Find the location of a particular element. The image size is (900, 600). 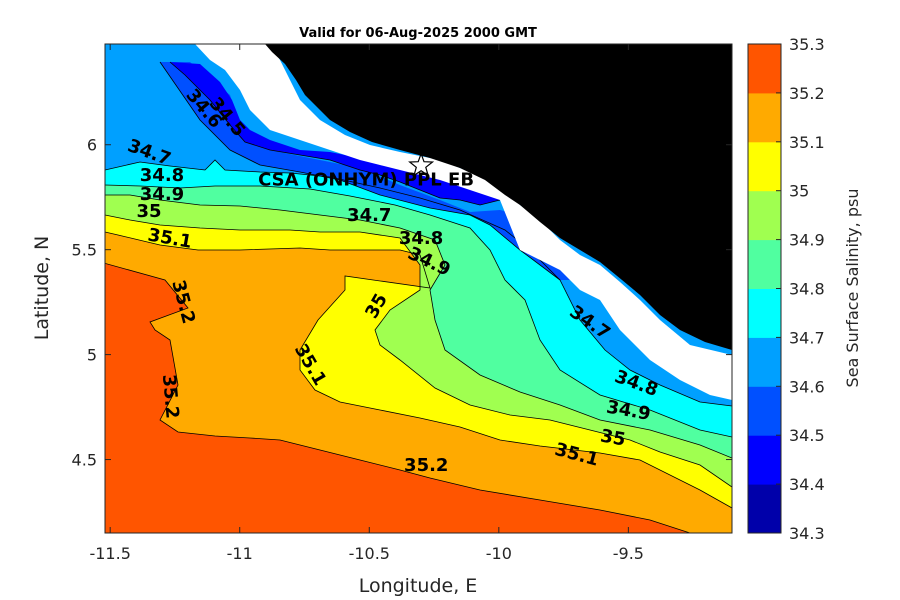

colorbar-tick-label: 35.1 is located at coordinates (807, 142).